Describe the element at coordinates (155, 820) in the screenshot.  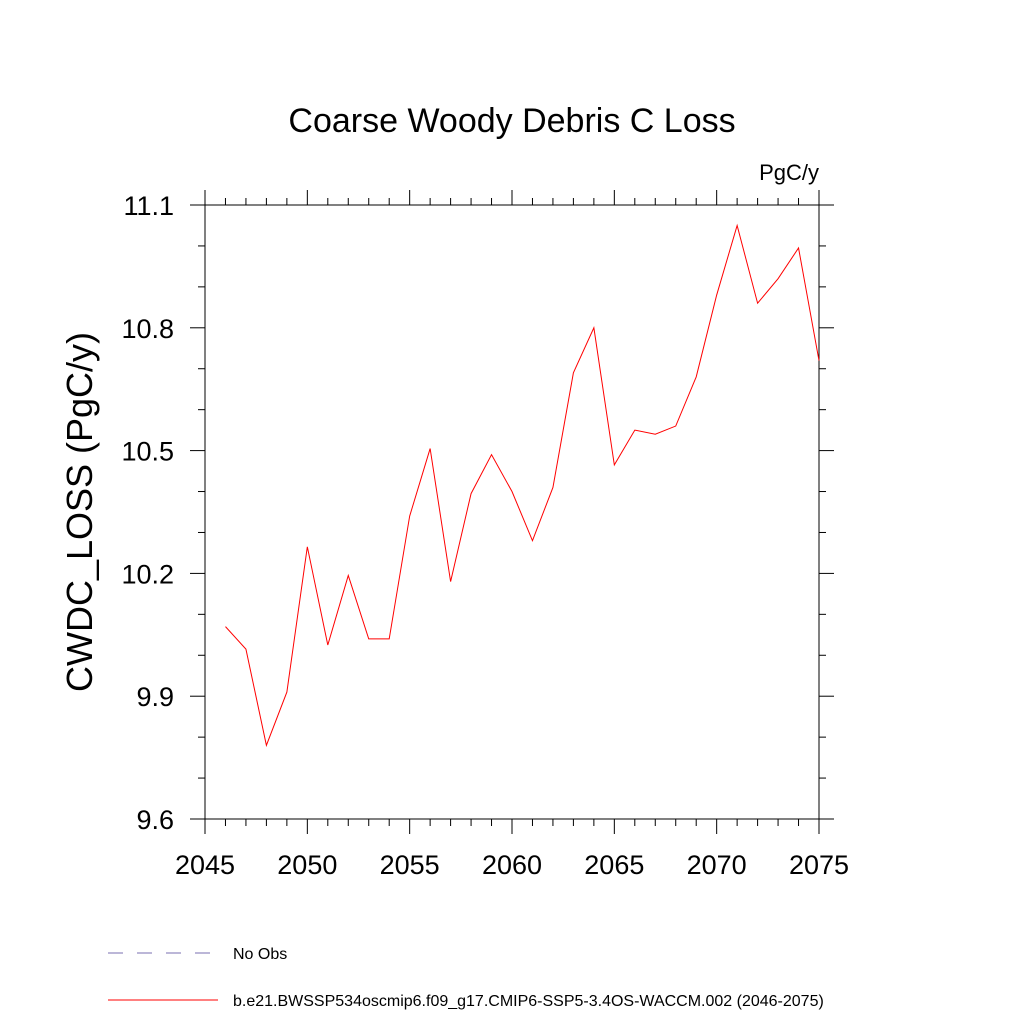
I see `y-tick-label: 9.6` at that location.